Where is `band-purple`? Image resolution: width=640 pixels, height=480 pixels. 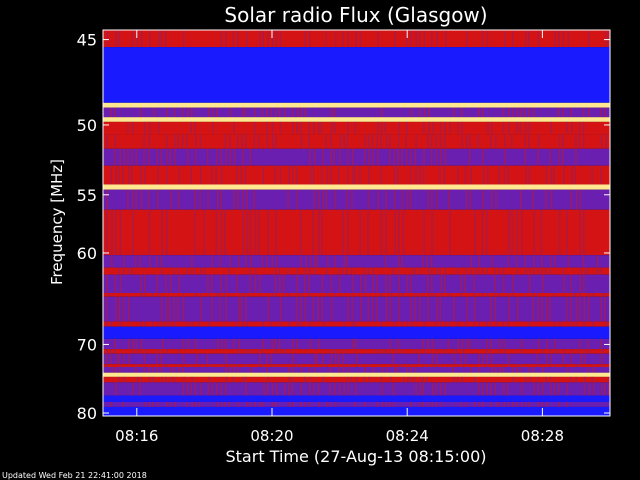
band-purple is located at coordinates (356, 369).